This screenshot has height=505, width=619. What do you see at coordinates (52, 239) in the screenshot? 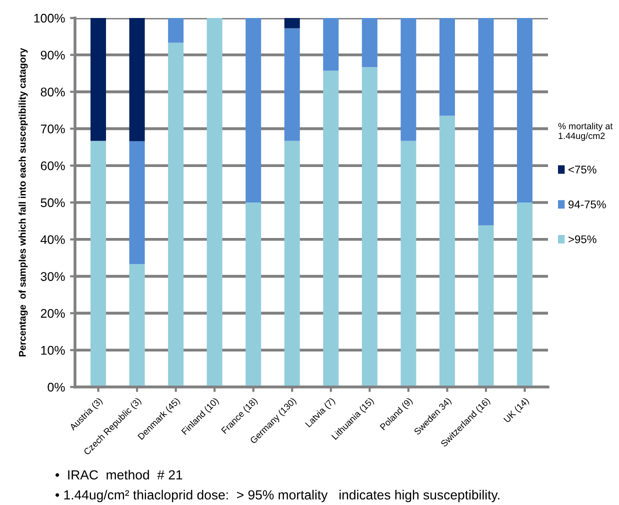
I see `y-tick-label: 40%` at bounding box center [52, 239].